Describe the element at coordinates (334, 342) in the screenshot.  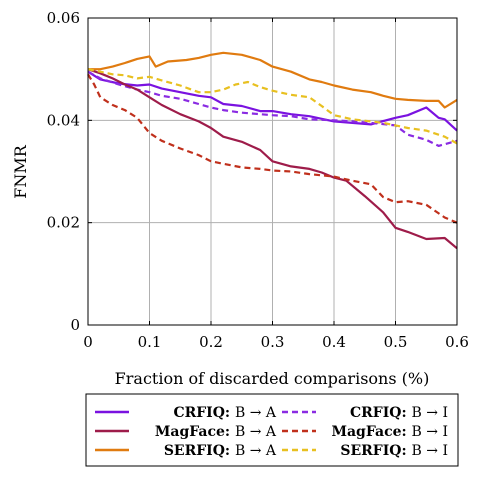
I see `x-tick-label: 0.4` at that location.